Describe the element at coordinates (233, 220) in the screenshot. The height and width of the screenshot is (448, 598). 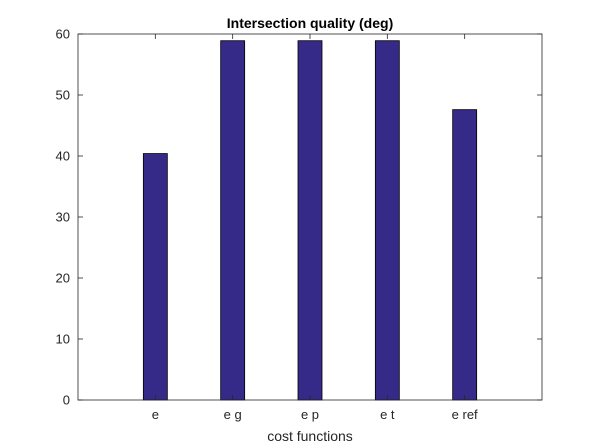
I see `bar-e-g` at that location.